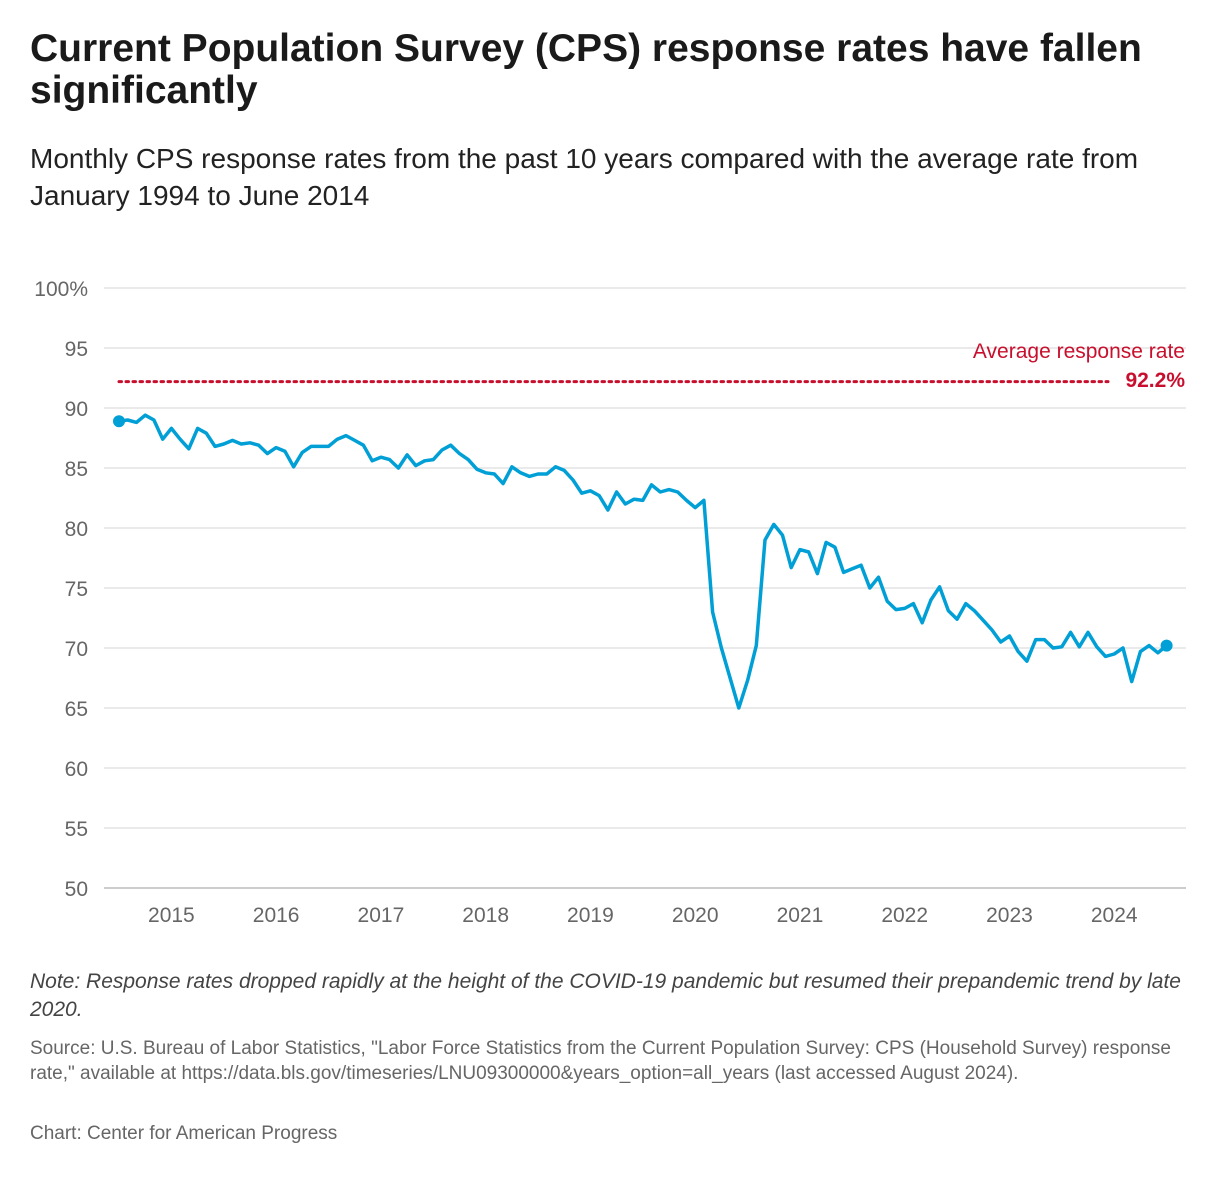 The image size is (1220, 1178). What do you see at coordinates (76, 709) in the screenshot?
I see `y-tick-label: 65` at bounding box center [76, 709].